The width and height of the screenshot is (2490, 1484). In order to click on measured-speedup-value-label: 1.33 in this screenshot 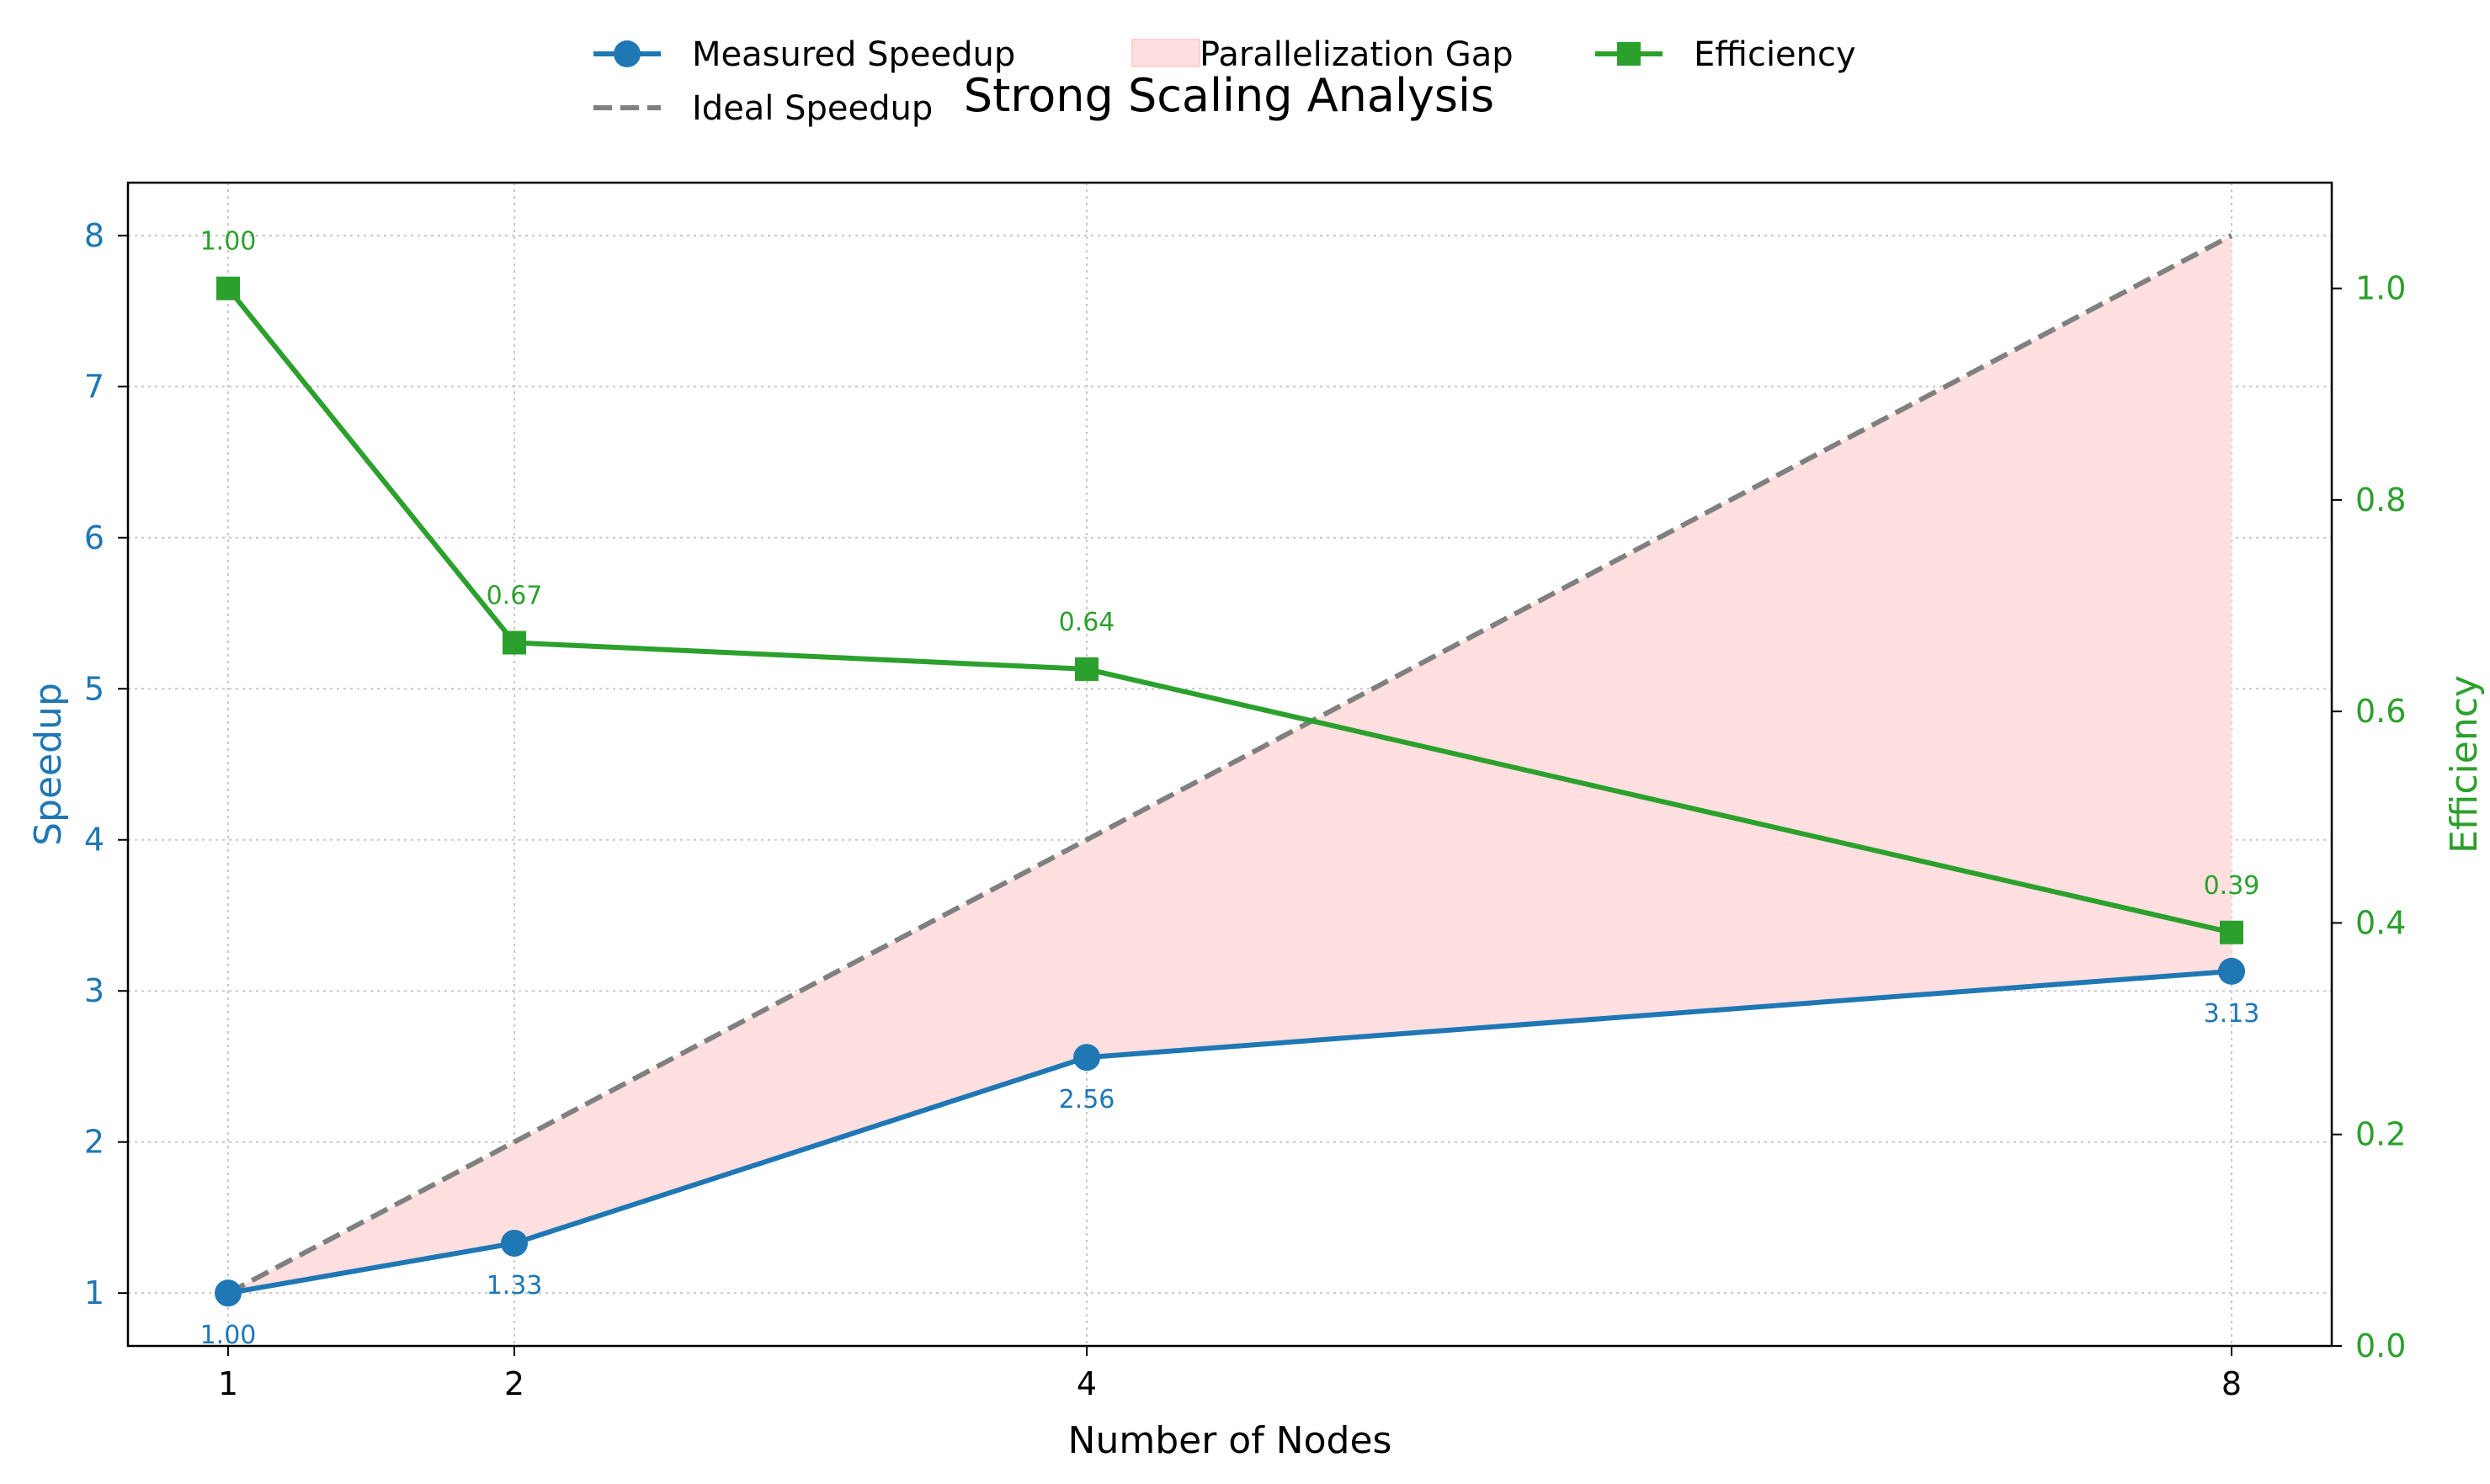, I will do `click(515, 1285)`.